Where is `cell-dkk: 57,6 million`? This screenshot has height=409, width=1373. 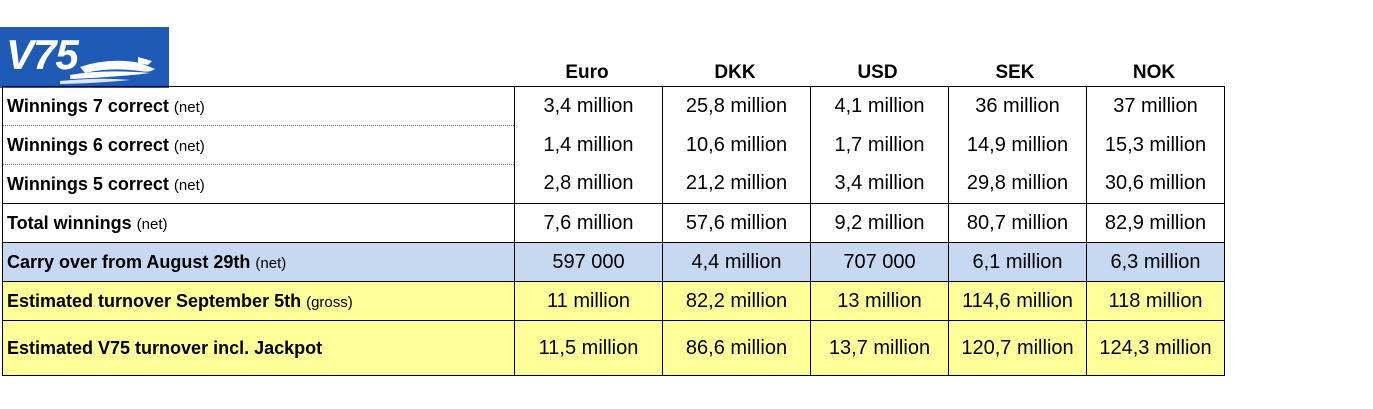
cell-dkk: 57,6 million is located at coordinates (736, 223).